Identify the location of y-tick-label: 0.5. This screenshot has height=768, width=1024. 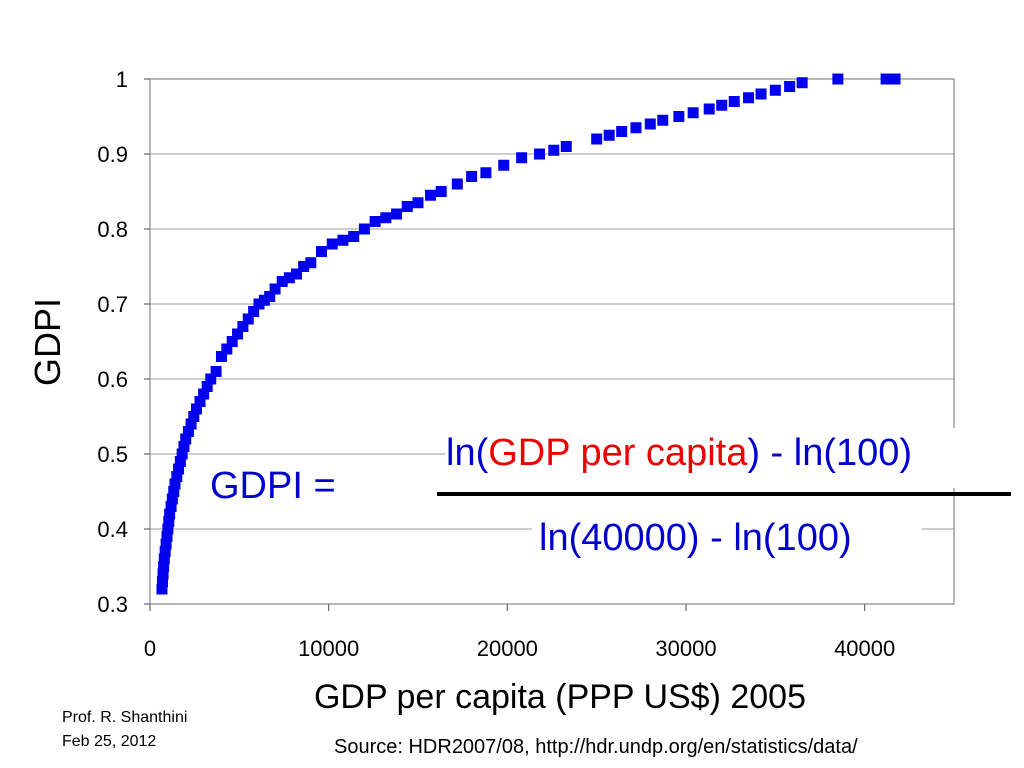
(112, 454).